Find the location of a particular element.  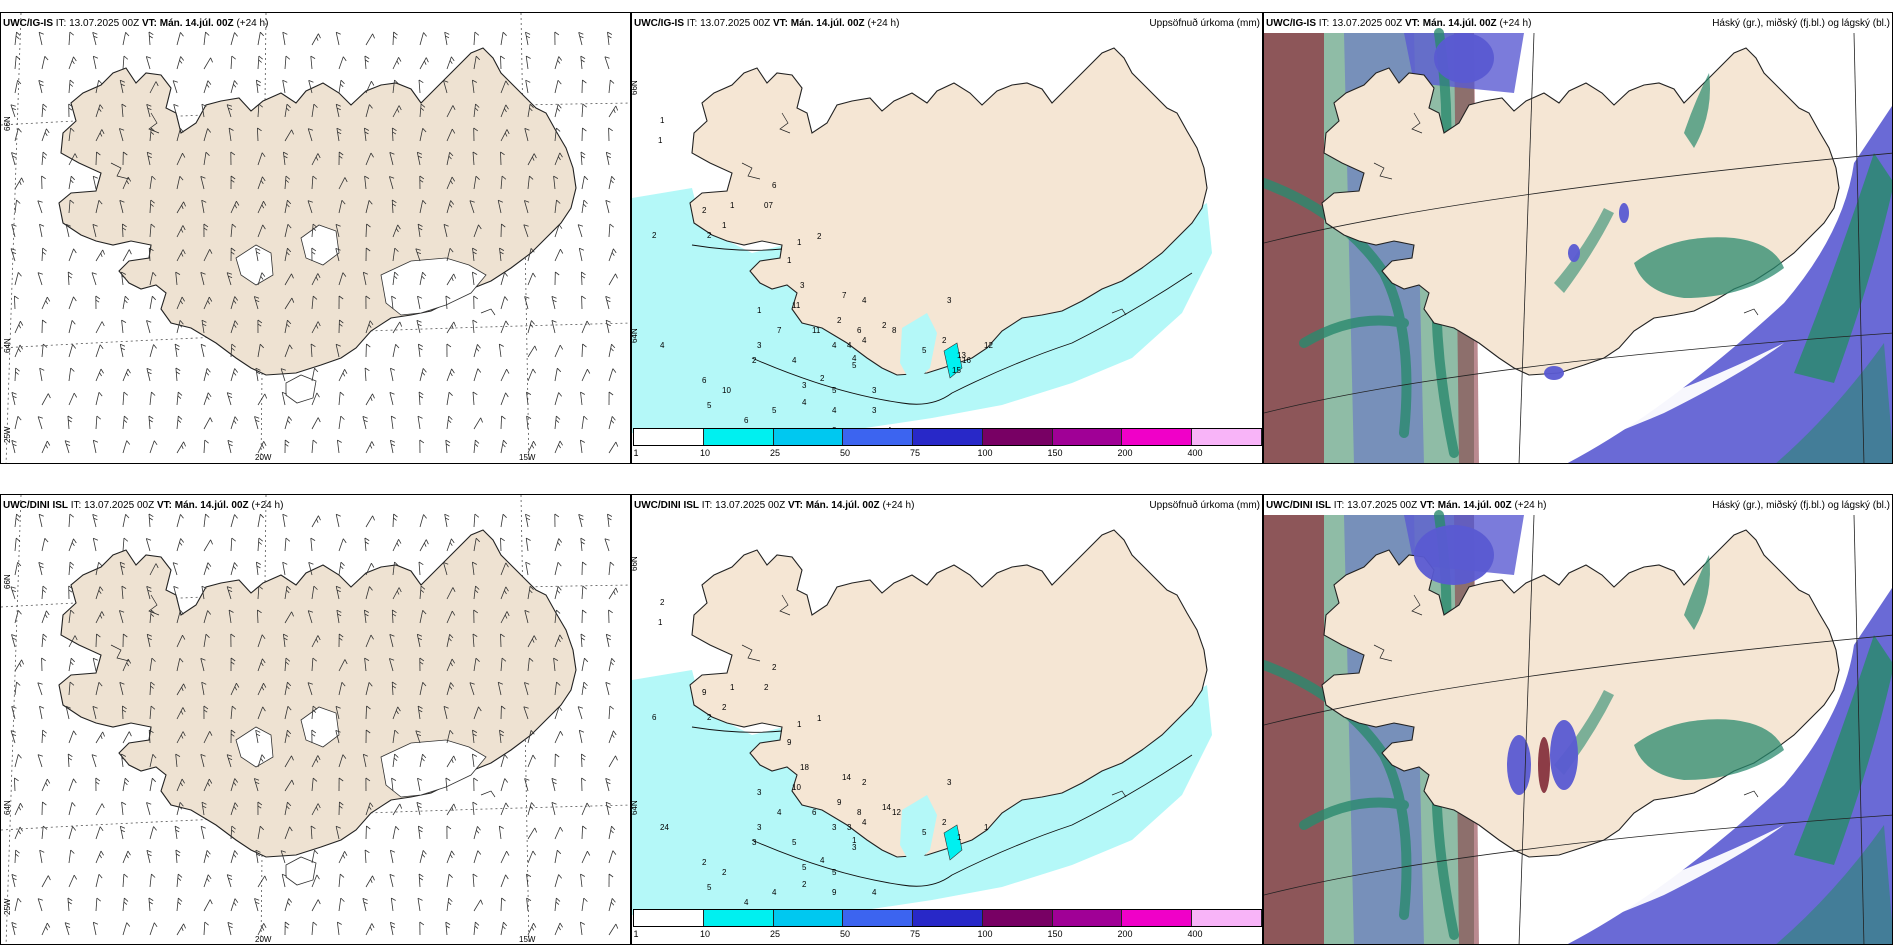

precip-value: 15 is located at coordinates (956, 370).